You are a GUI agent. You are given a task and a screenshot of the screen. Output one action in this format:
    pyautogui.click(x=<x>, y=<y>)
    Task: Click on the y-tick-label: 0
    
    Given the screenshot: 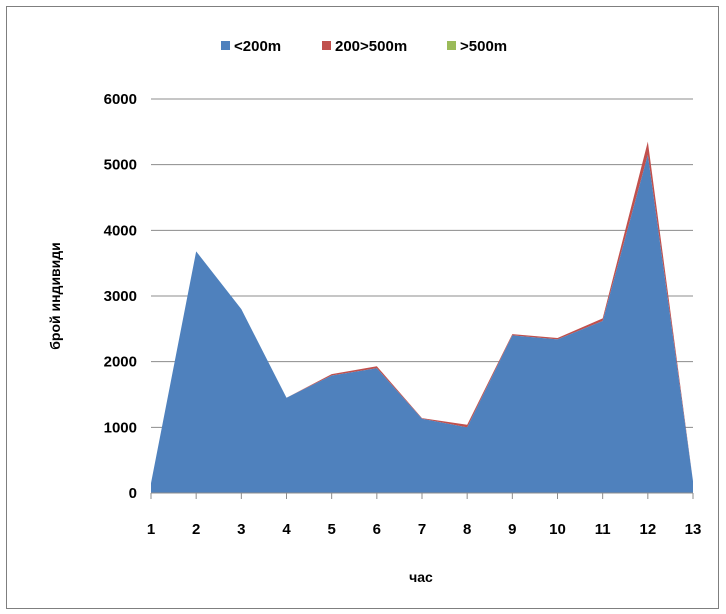 What is the action you would take?
    pyautogui.click(x=133, y=493)
    